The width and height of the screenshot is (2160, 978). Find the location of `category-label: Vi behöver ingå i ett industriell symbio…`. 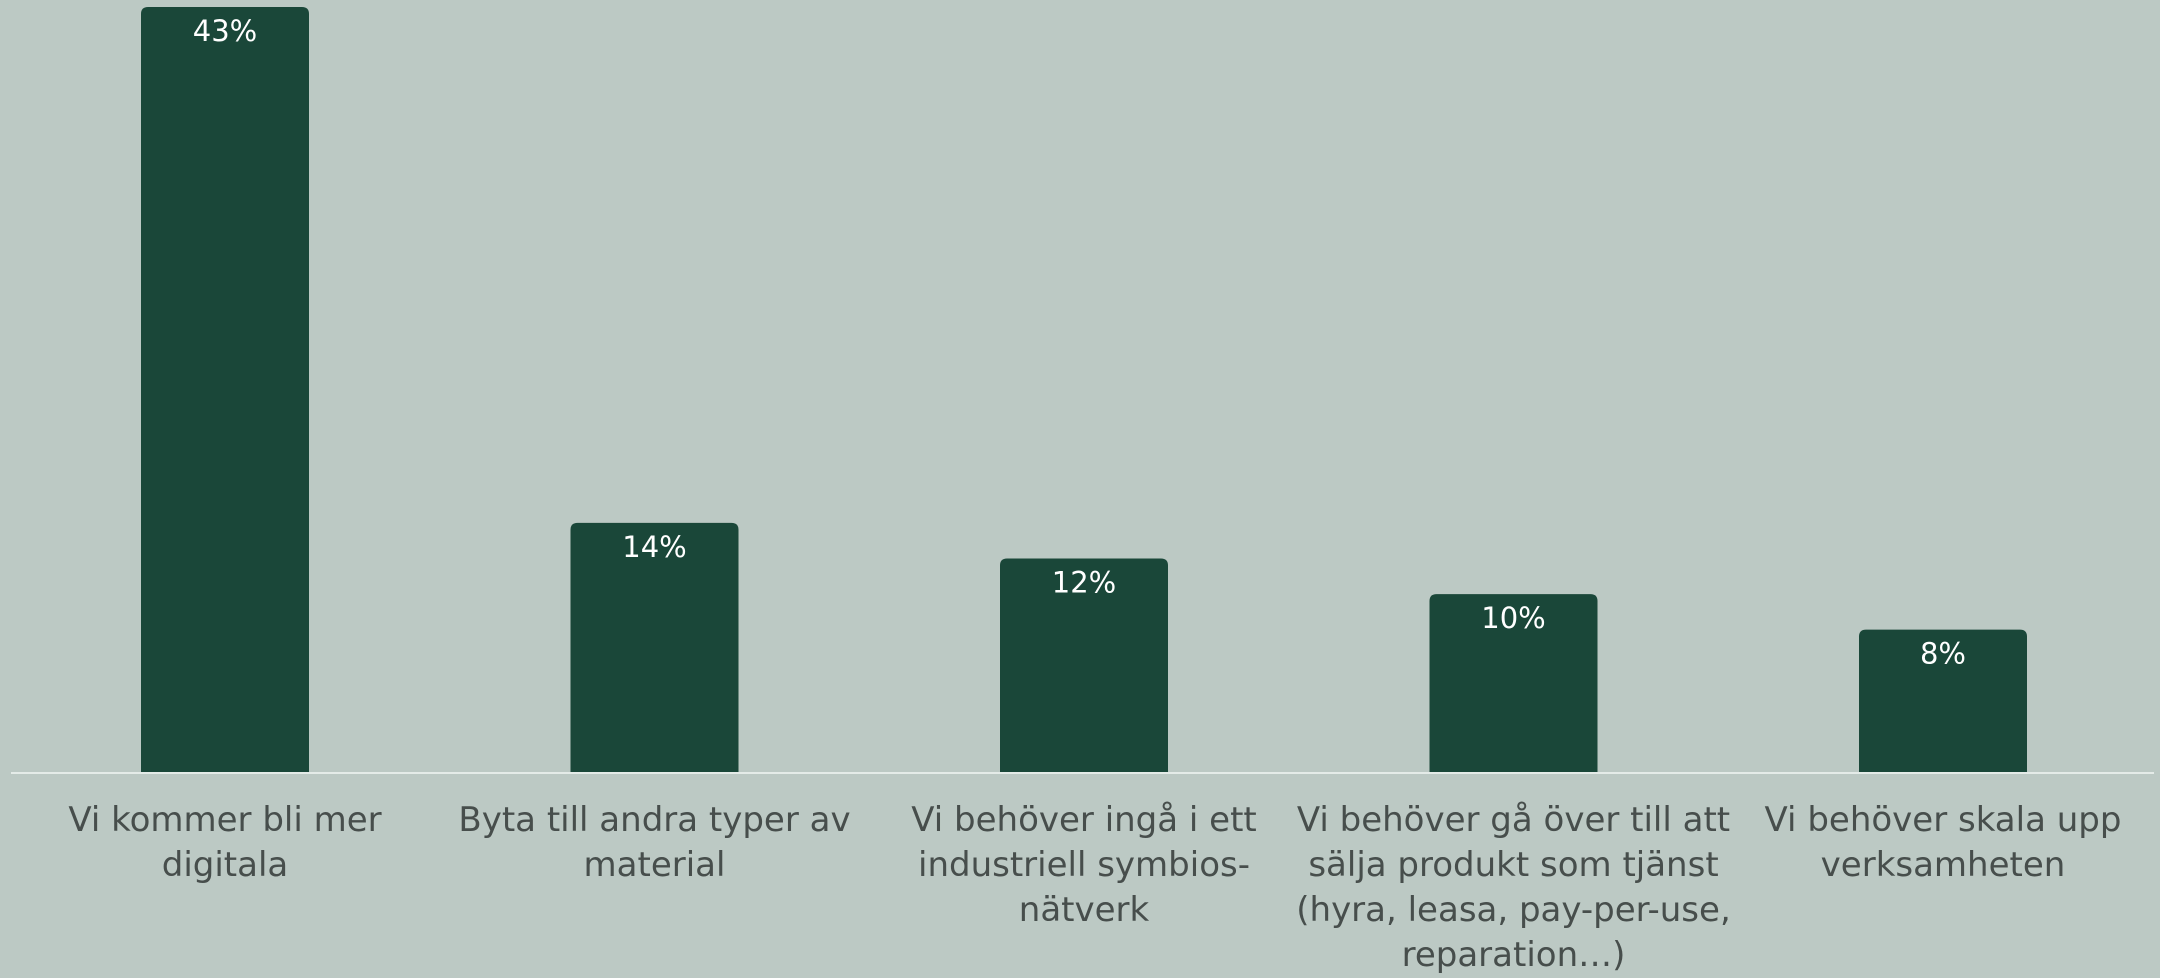

category-label: Vi behöver ingå i ett industriell symbio… is located at coordinates (1084, 865).